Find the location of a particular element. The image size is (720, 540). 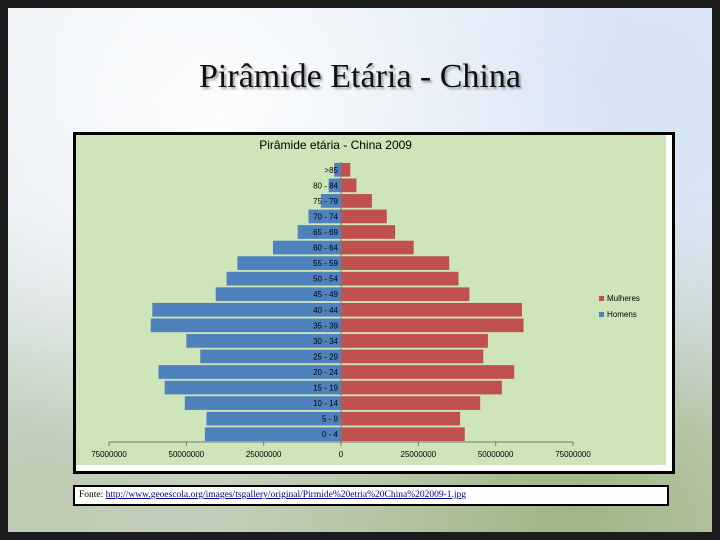

age-label: 45 - 49 is located at coordinates (325, 294).